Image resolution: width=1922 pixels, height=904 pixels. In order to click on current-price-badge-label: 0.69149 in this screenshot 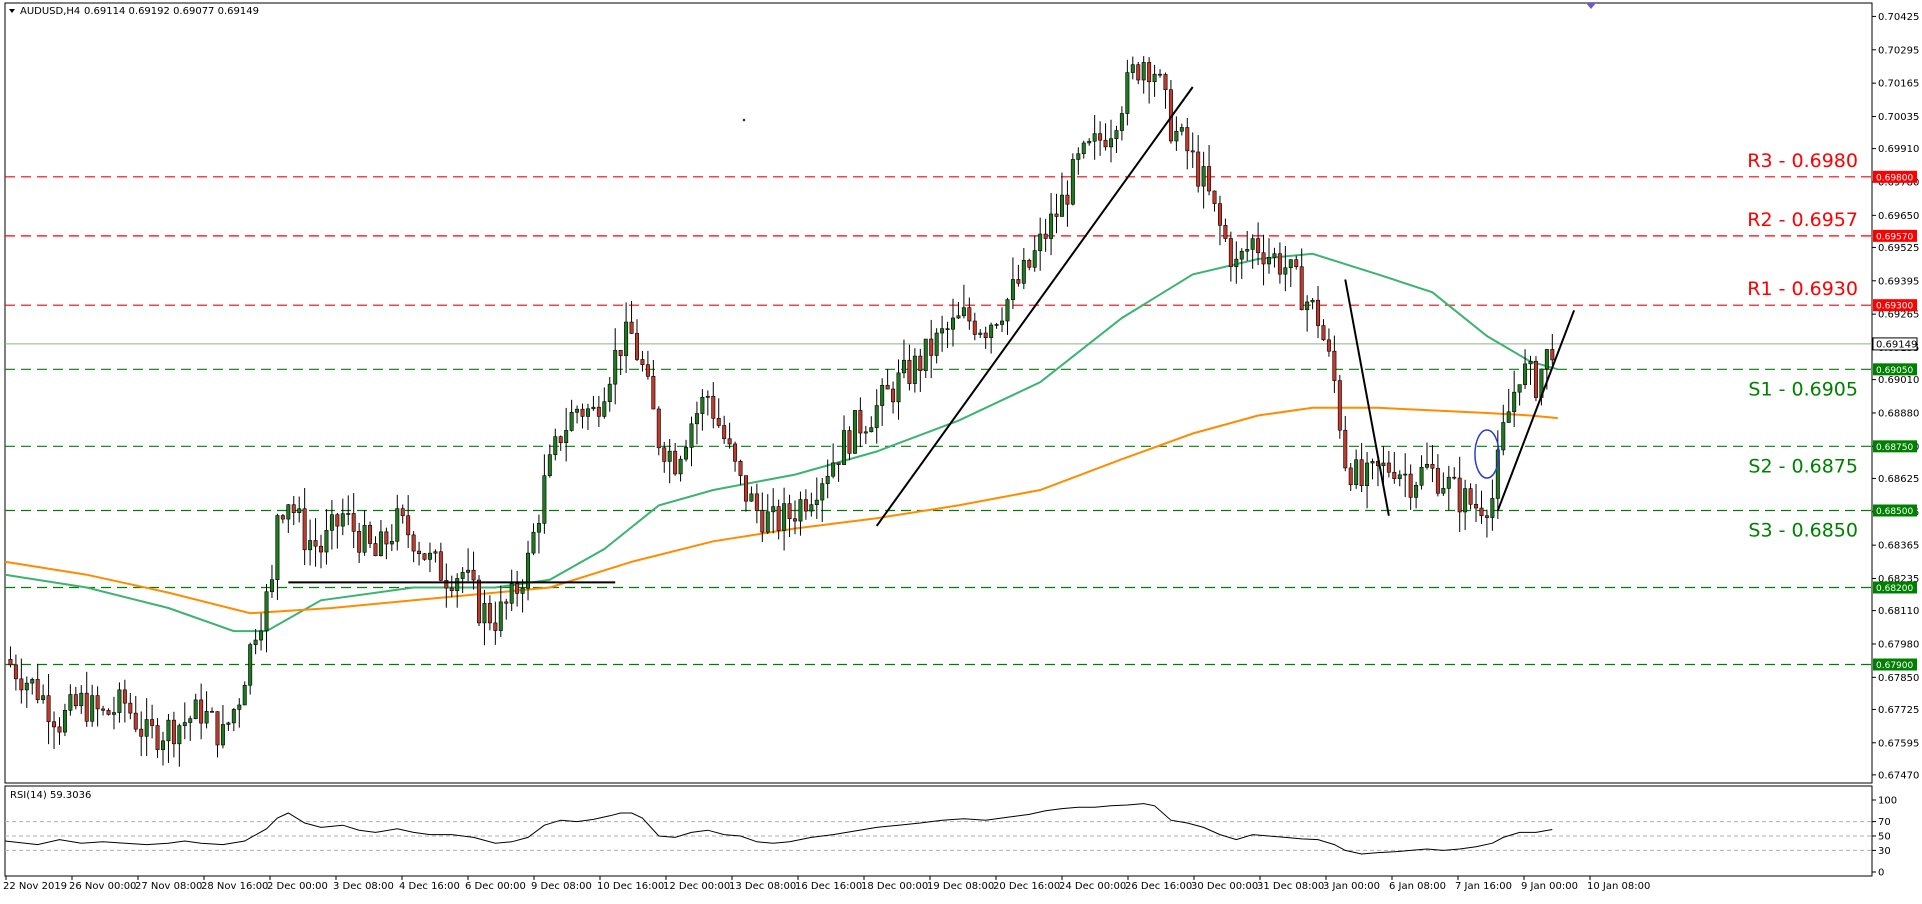, I will do `click(1896, 344)`.